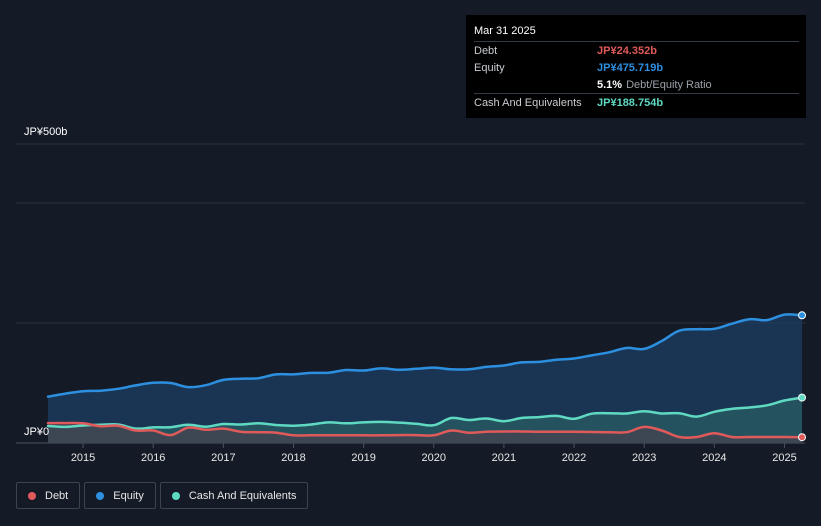 The width and height of the screenshot is (821, 526). I want to click on tooltip-row-ratio: 5.1% Debt/Equity Ratio, so click(636, 84).